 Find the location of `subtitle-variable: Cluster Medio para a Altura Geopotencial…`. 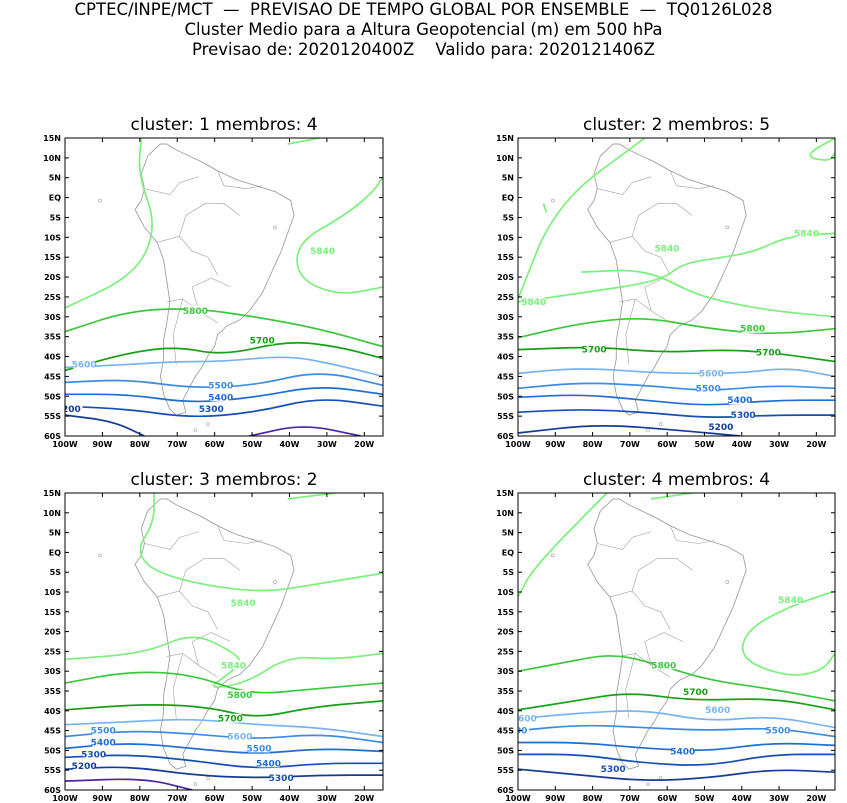

subtitle-variable: Cluster Medio para a Altura Geopotencial… is located at coordinates (423, 29).